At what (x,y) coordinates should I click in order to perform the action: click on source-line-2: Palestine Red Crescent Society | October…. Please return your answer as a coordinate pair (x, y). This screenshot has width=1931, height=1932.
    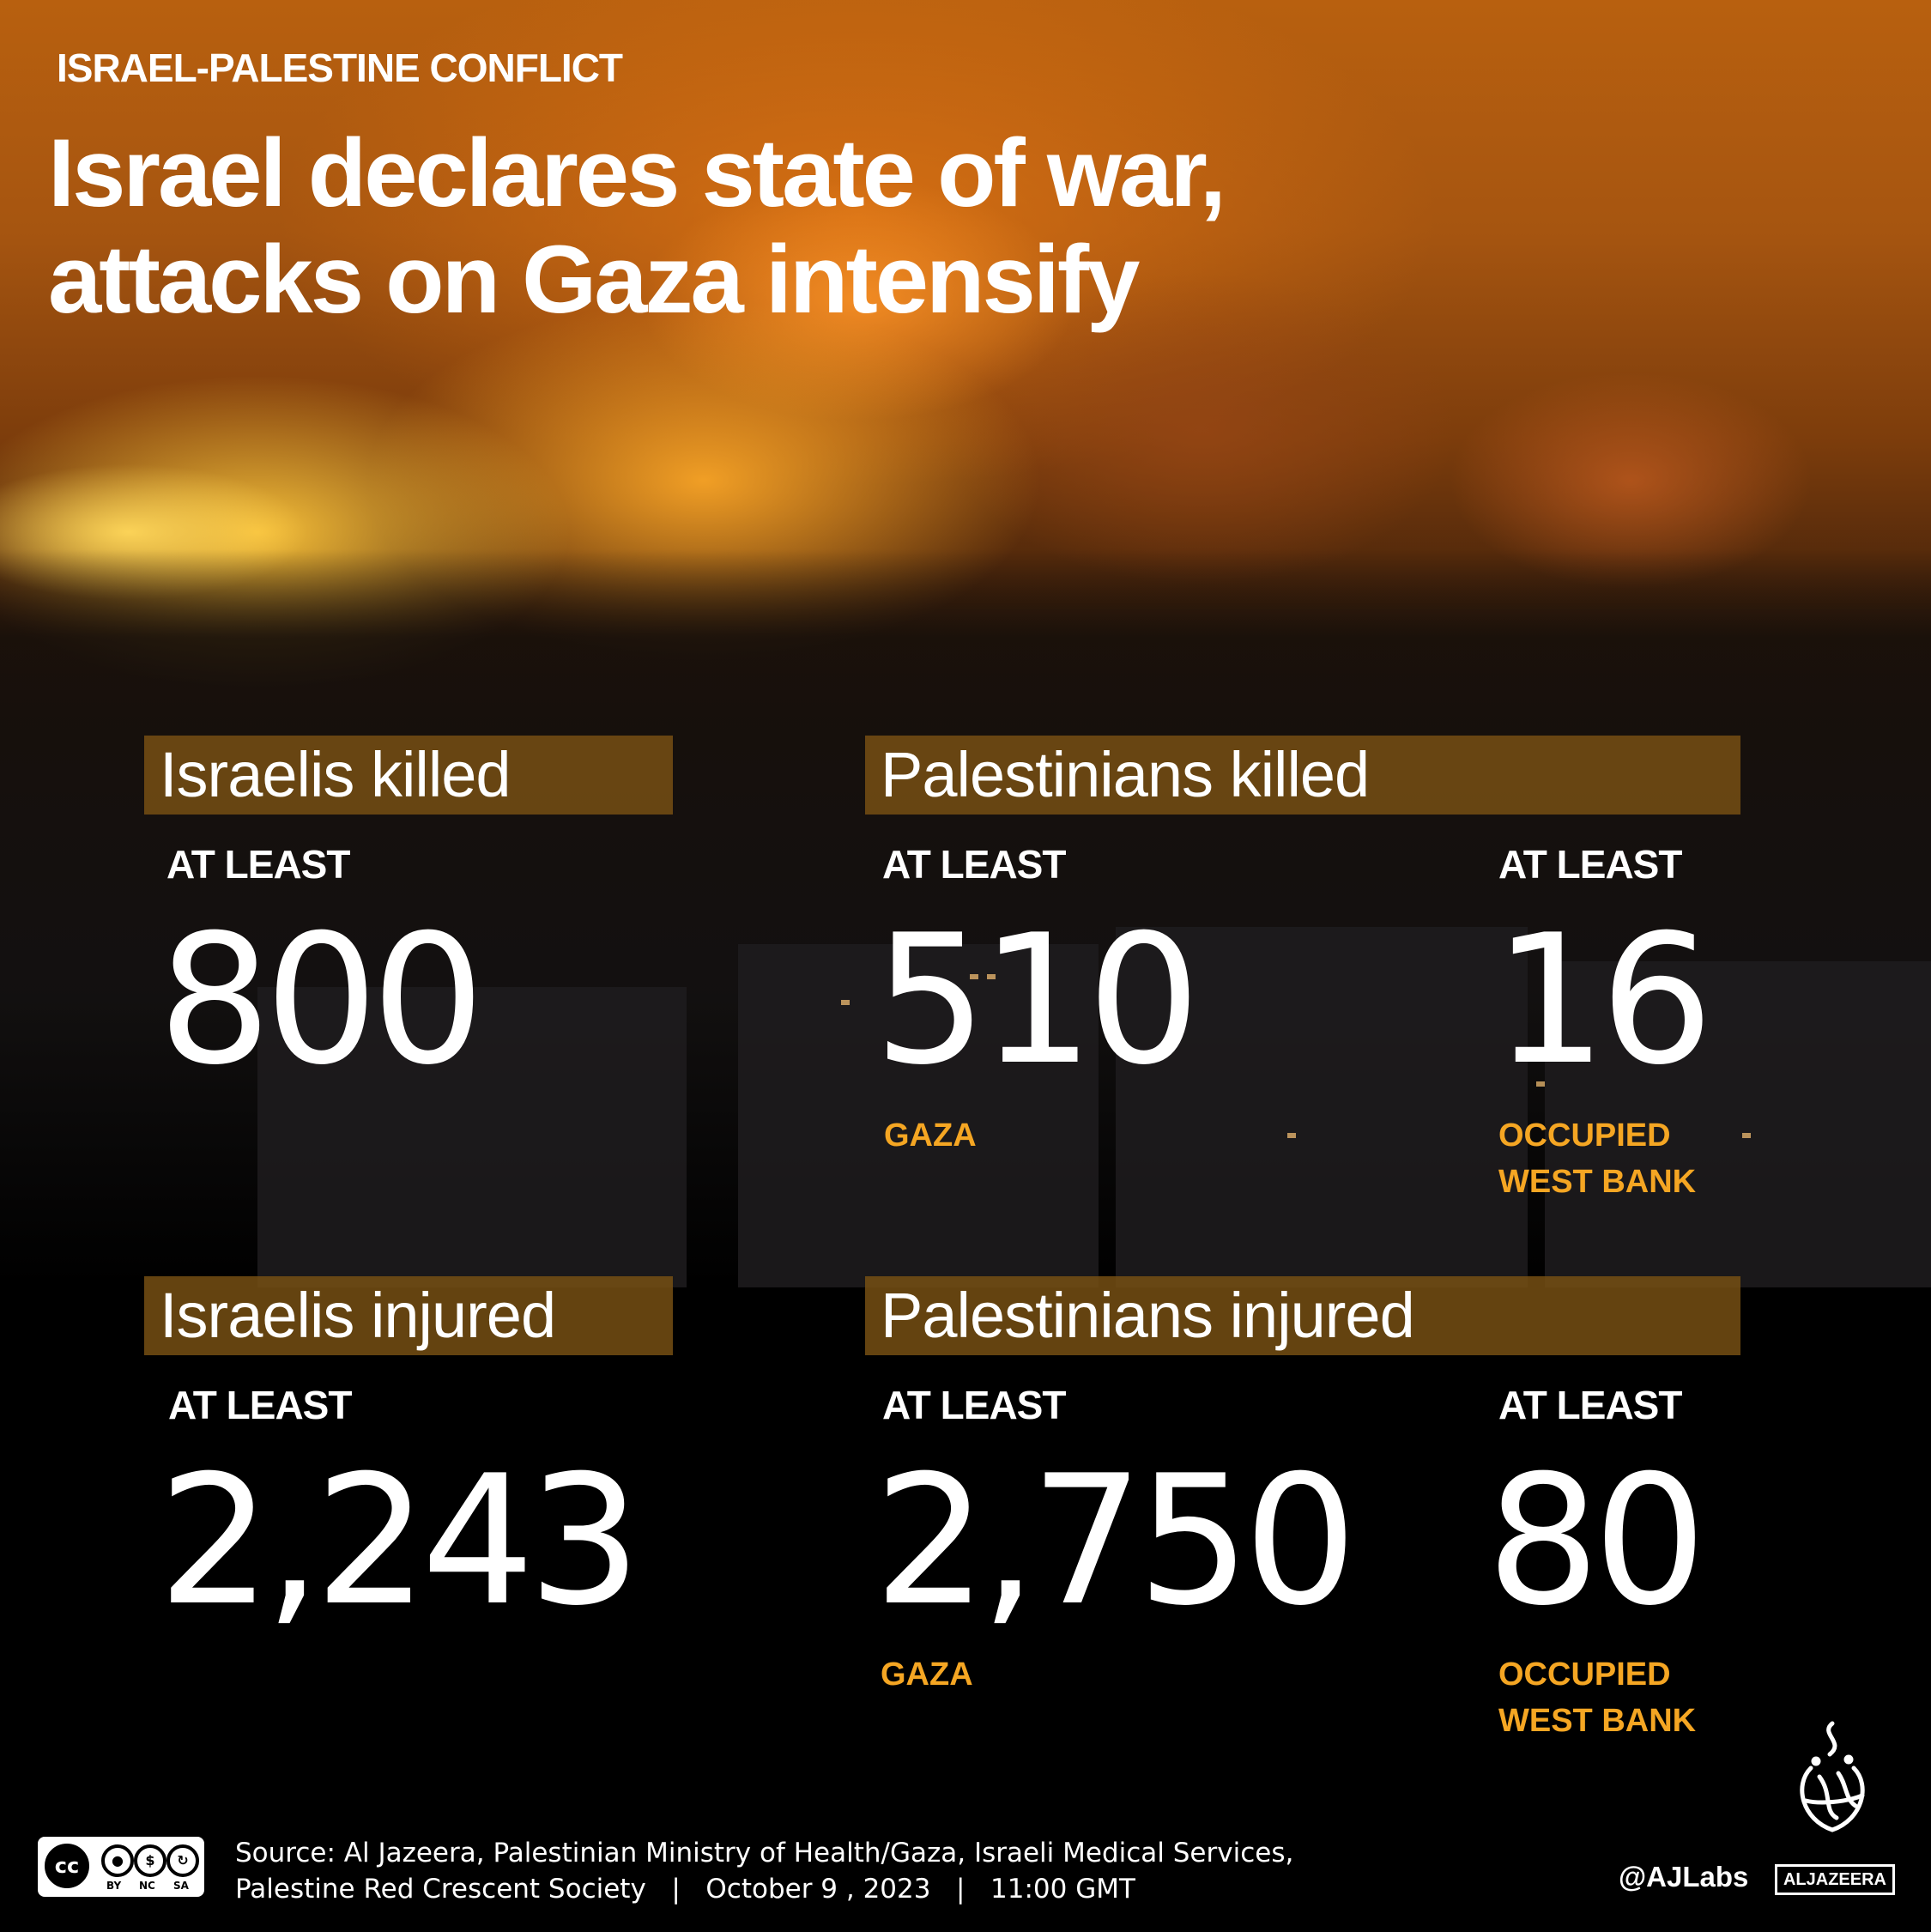
    Looking at the image, I should click on (685, 1890).